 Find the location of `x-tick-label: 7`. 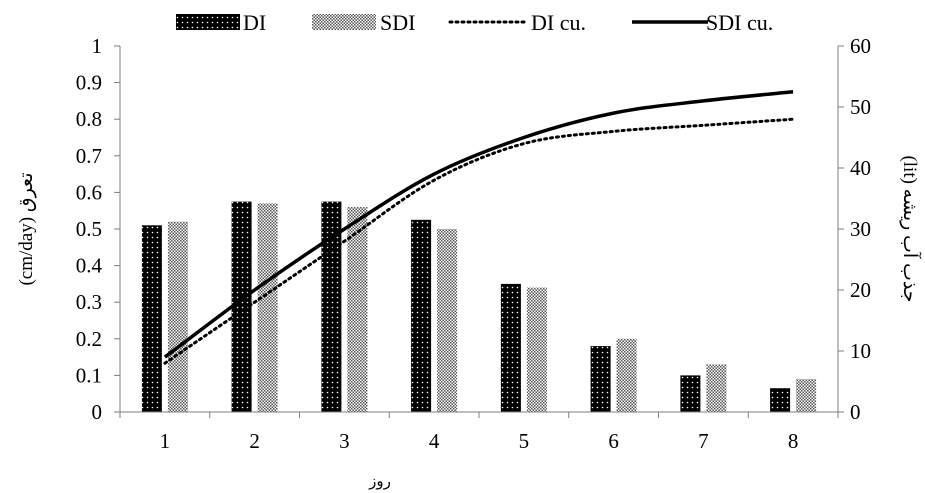

x-tick-label: 7 is located at coordinates (703, 441).